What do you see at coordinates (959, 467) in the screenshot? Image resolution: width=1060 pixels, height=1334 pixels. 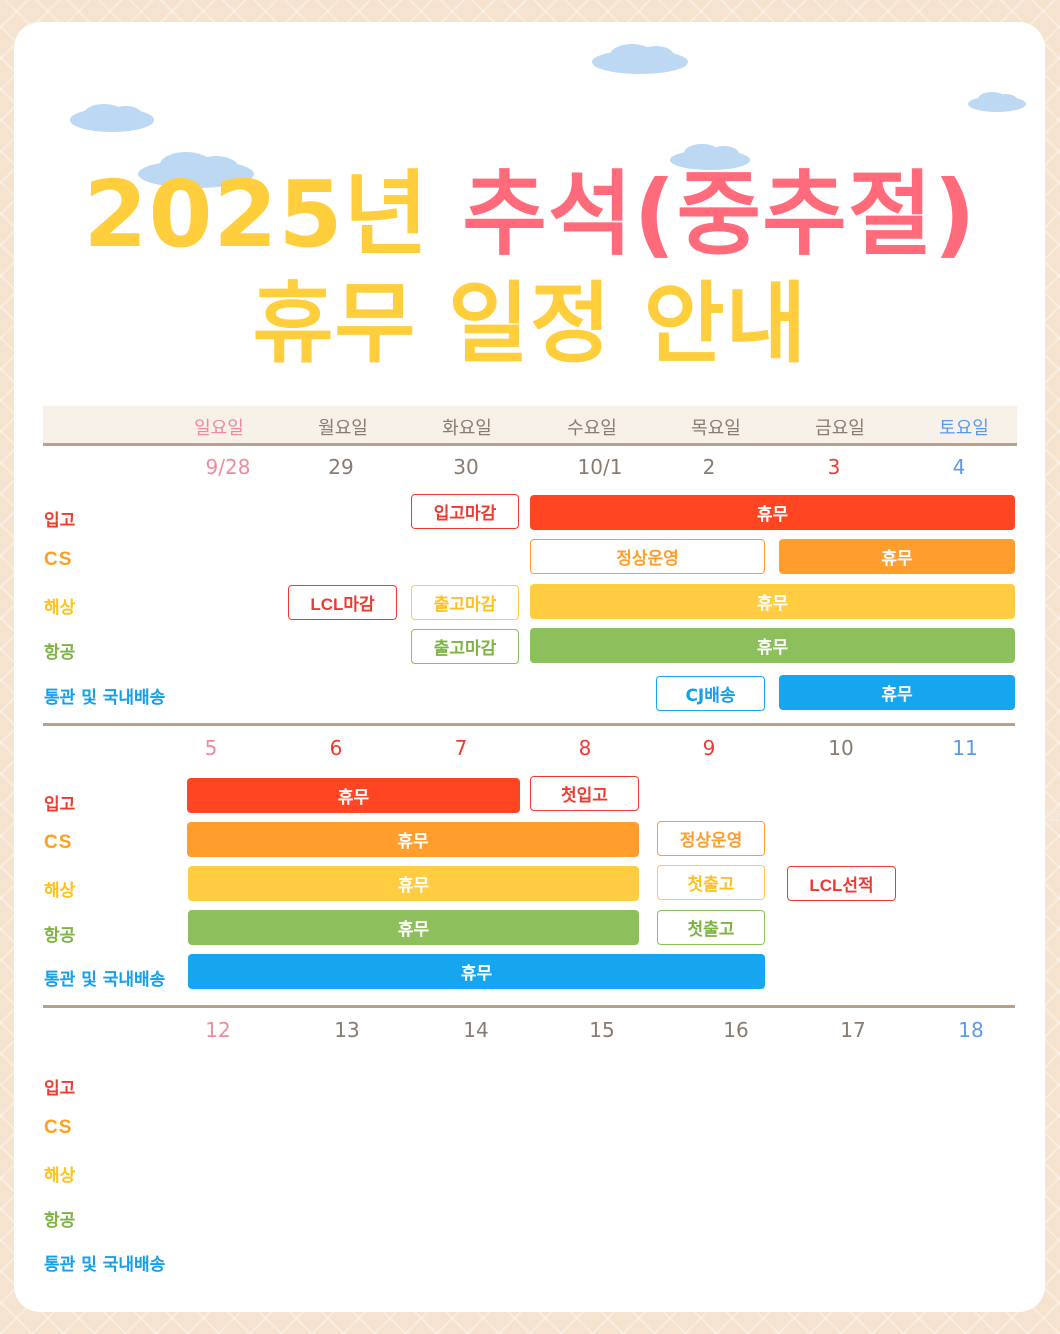 I see `date-label: 4` at bounding box center [959, 467].